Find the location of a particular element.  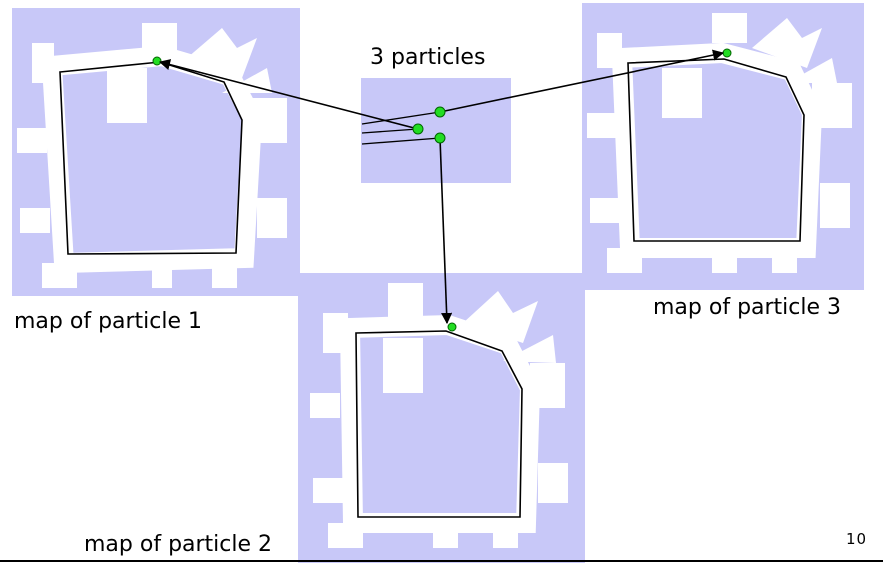

particles-label: 3 particles is located at coordinates (428, 57).